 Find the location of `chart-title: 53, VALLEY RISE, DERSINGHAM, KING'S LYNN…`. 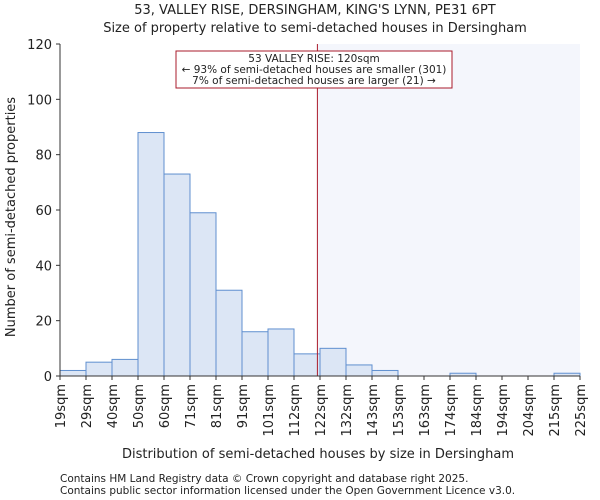

chart-title: 53, VALLEY RISE, DERSINGHAM, KING'S LYNN… is located at coordinates (315, 10).